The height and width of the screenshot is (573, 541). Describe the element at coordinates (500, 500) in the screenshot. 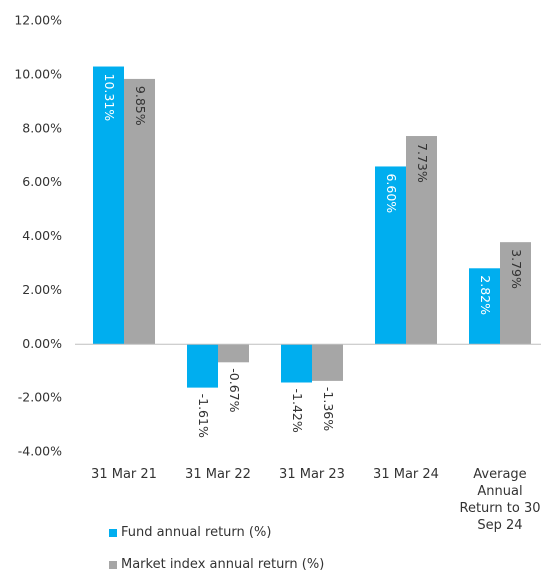

I see `x-tick-label: Average Annual Return to 30 Sep 24` at that location.